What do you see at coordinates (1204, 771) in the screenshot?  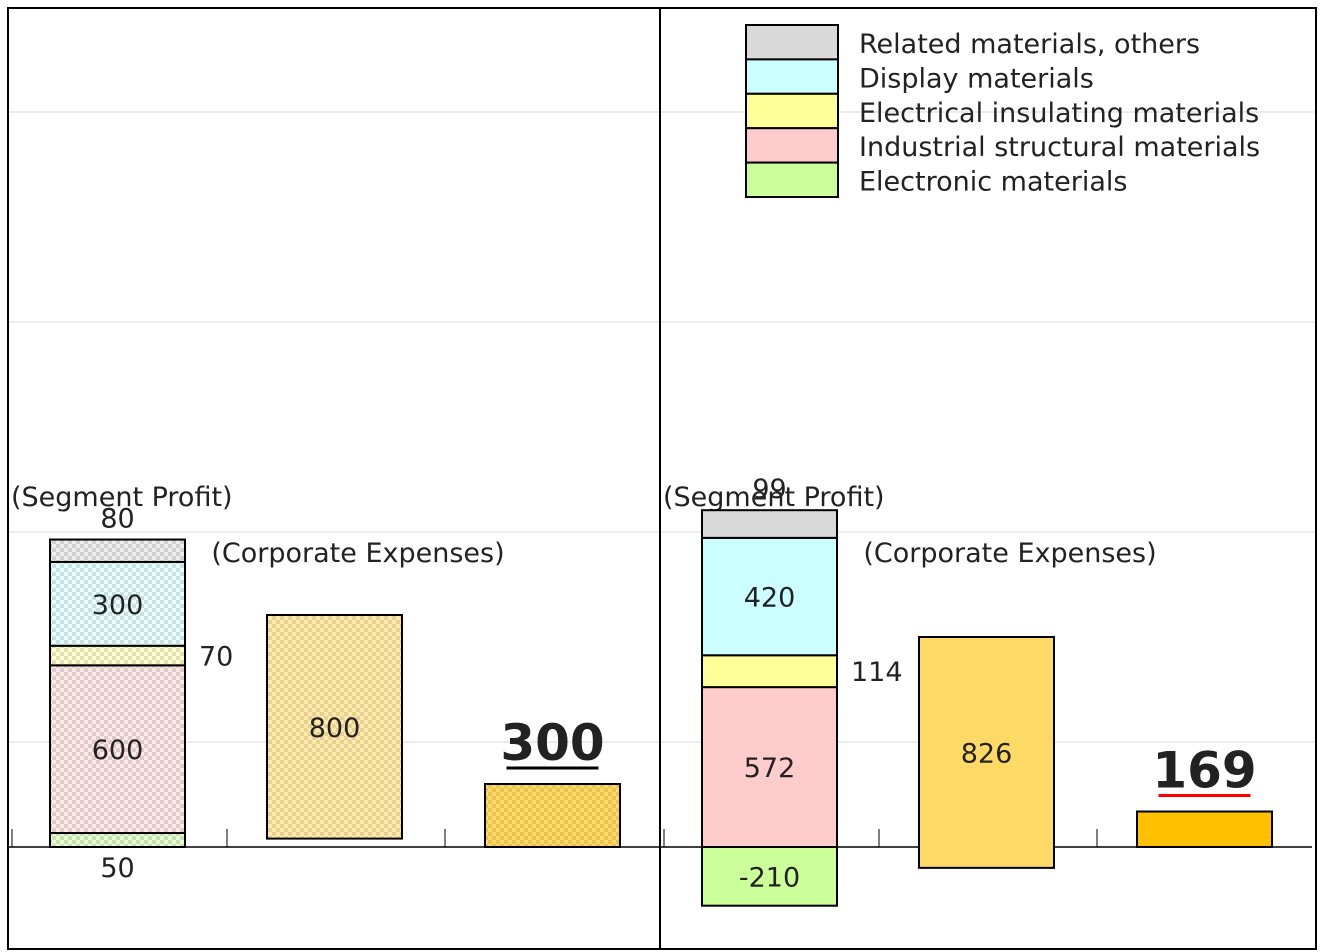 I see `total-value: 169` at bounding box center [1204, 771].